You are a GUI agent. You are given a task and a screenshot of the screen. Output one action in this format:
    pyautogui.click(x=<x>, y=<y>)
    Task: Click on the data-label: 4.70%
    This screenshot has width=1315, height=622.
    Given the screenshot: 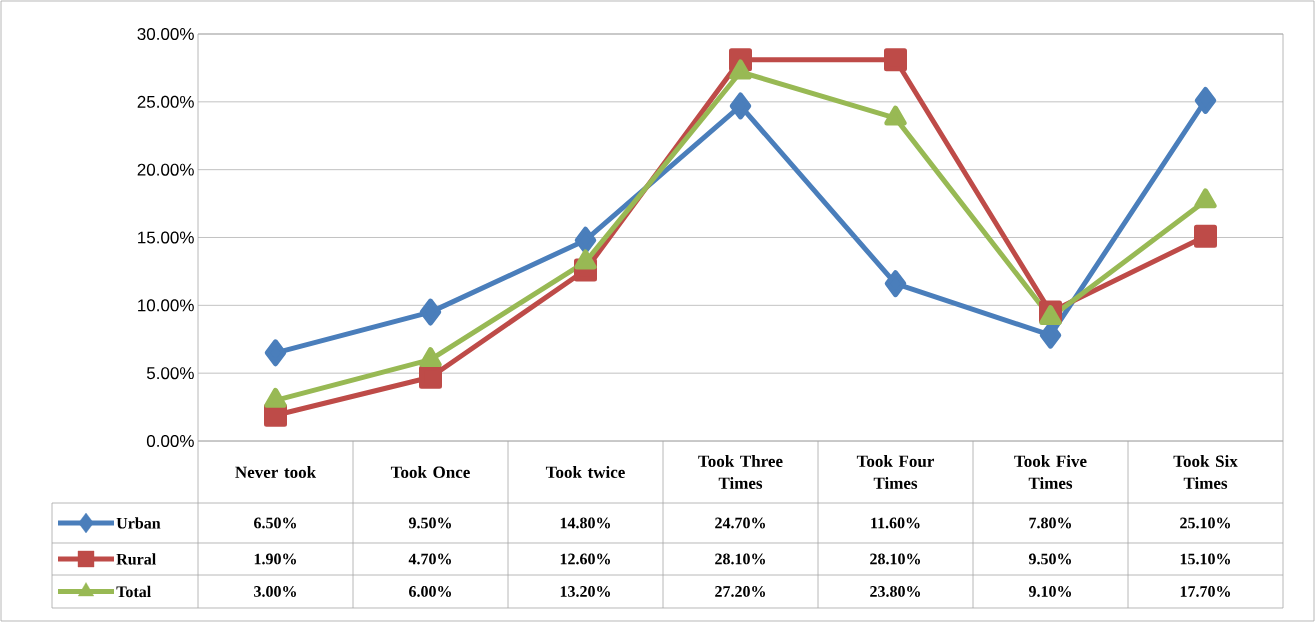 What is the action you would take?
    pyautogui.click(x=429, y=559)
    